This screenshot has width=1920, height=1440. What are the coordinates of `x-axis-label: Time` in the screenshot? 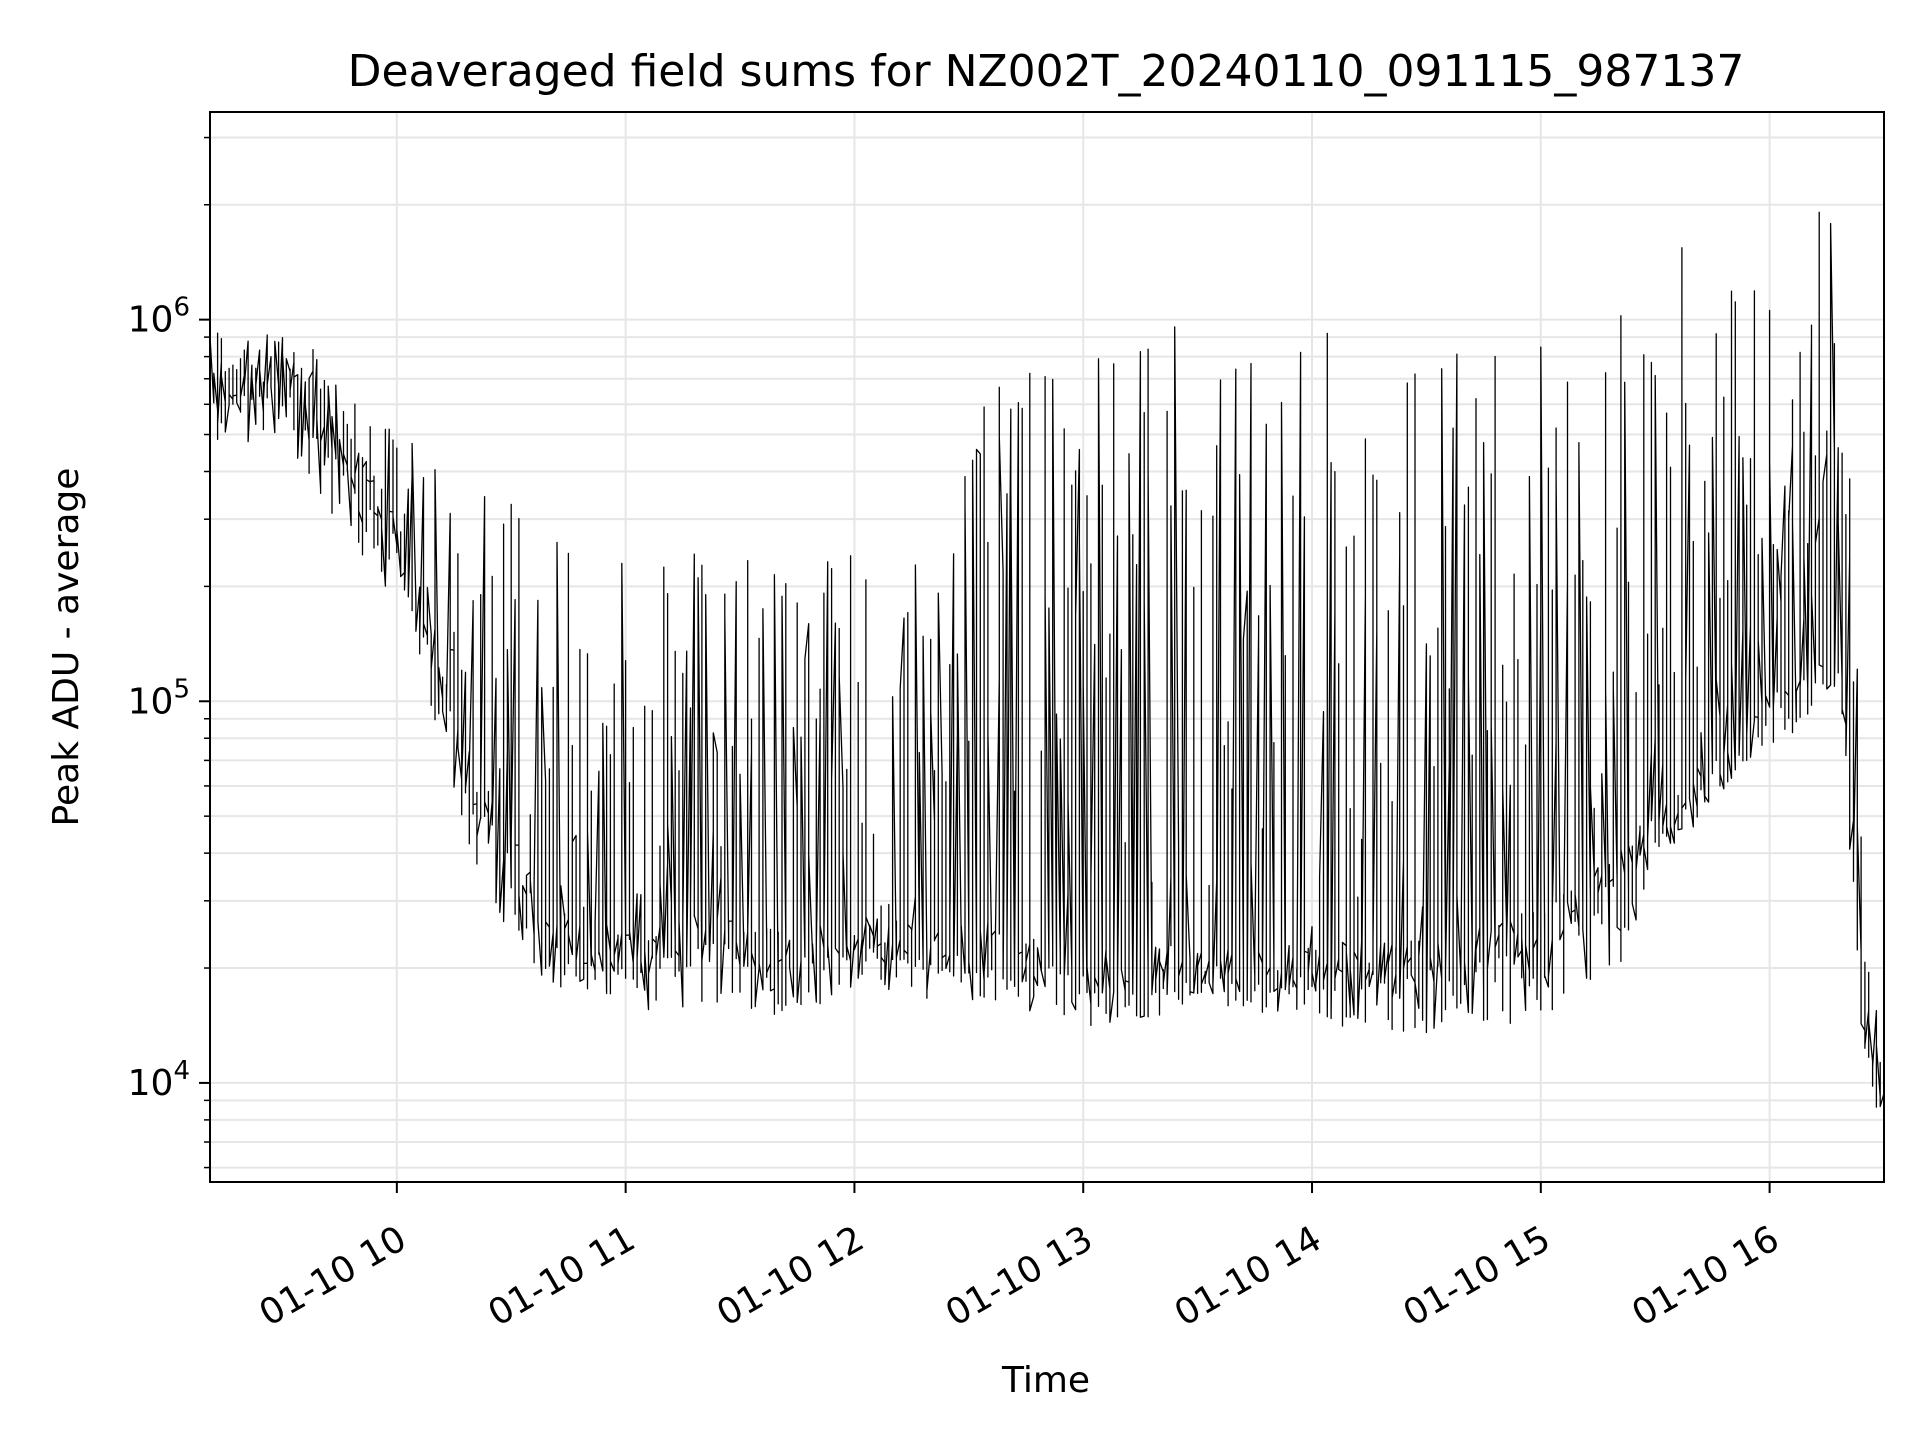 It's located at (1045, 1380).